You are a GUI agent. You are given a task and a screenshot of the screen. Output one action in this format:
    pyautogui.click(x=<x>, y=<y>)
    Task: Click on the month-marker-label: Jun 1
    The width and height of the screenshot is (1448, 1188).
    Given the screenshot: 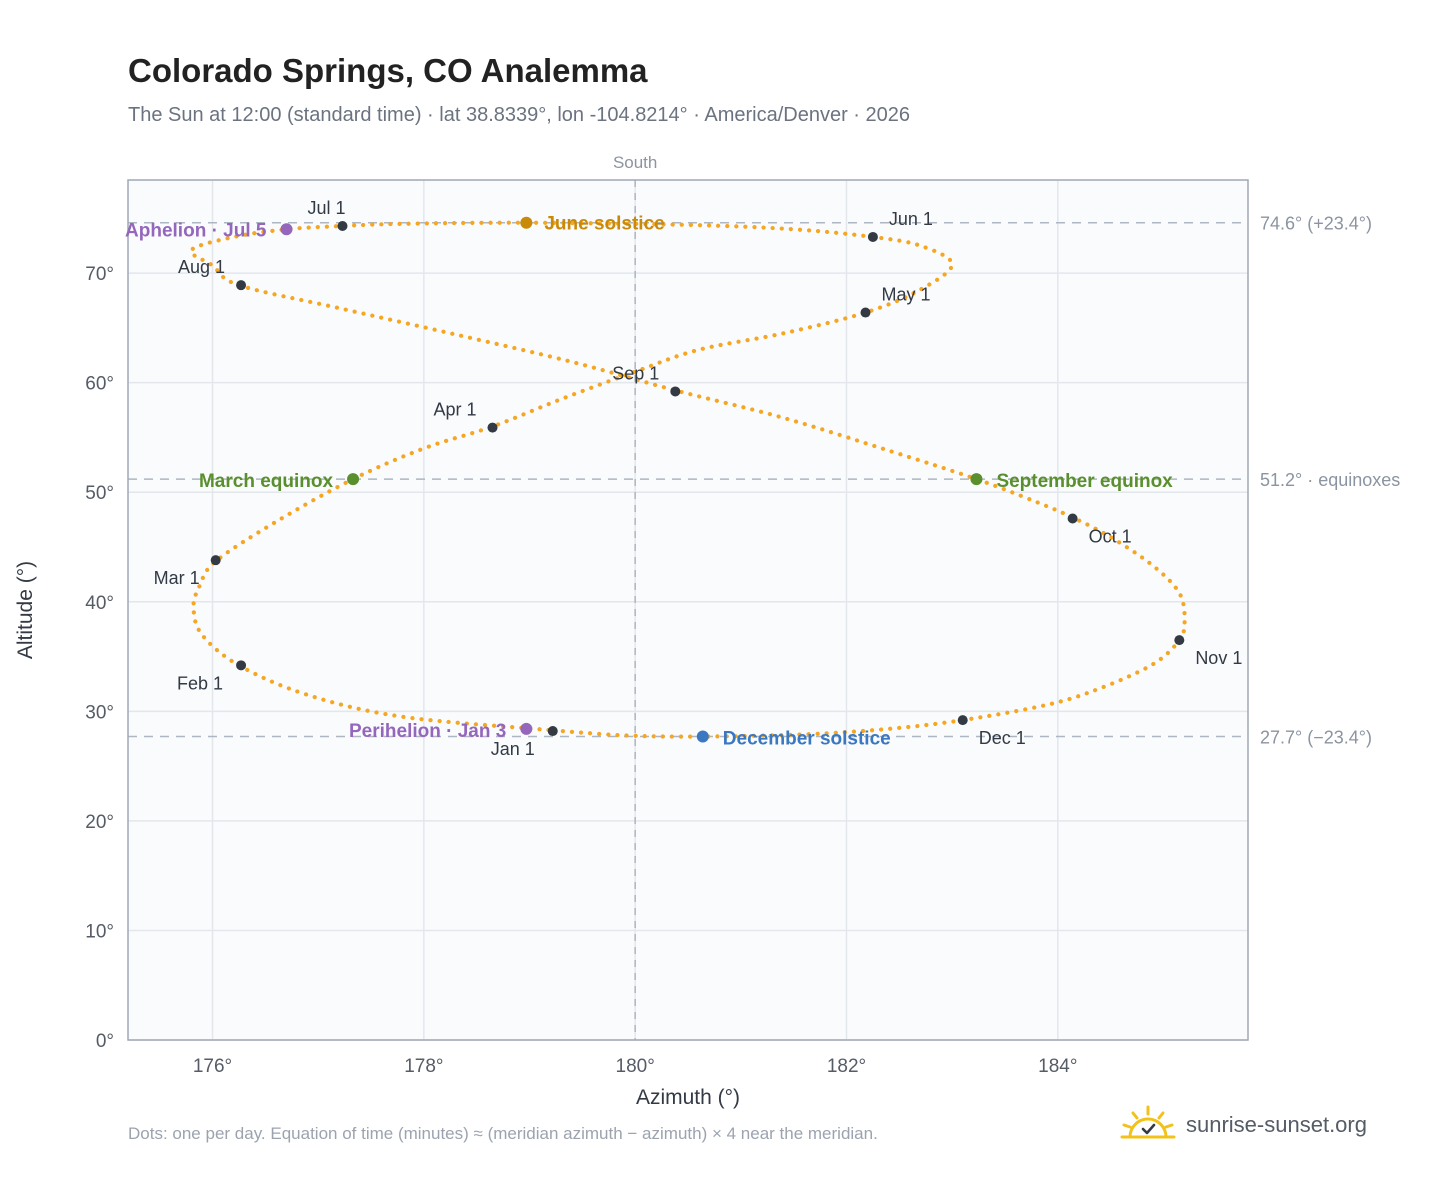 What is the action you would take?
    pyautogui.click(x=911, y=219)
    